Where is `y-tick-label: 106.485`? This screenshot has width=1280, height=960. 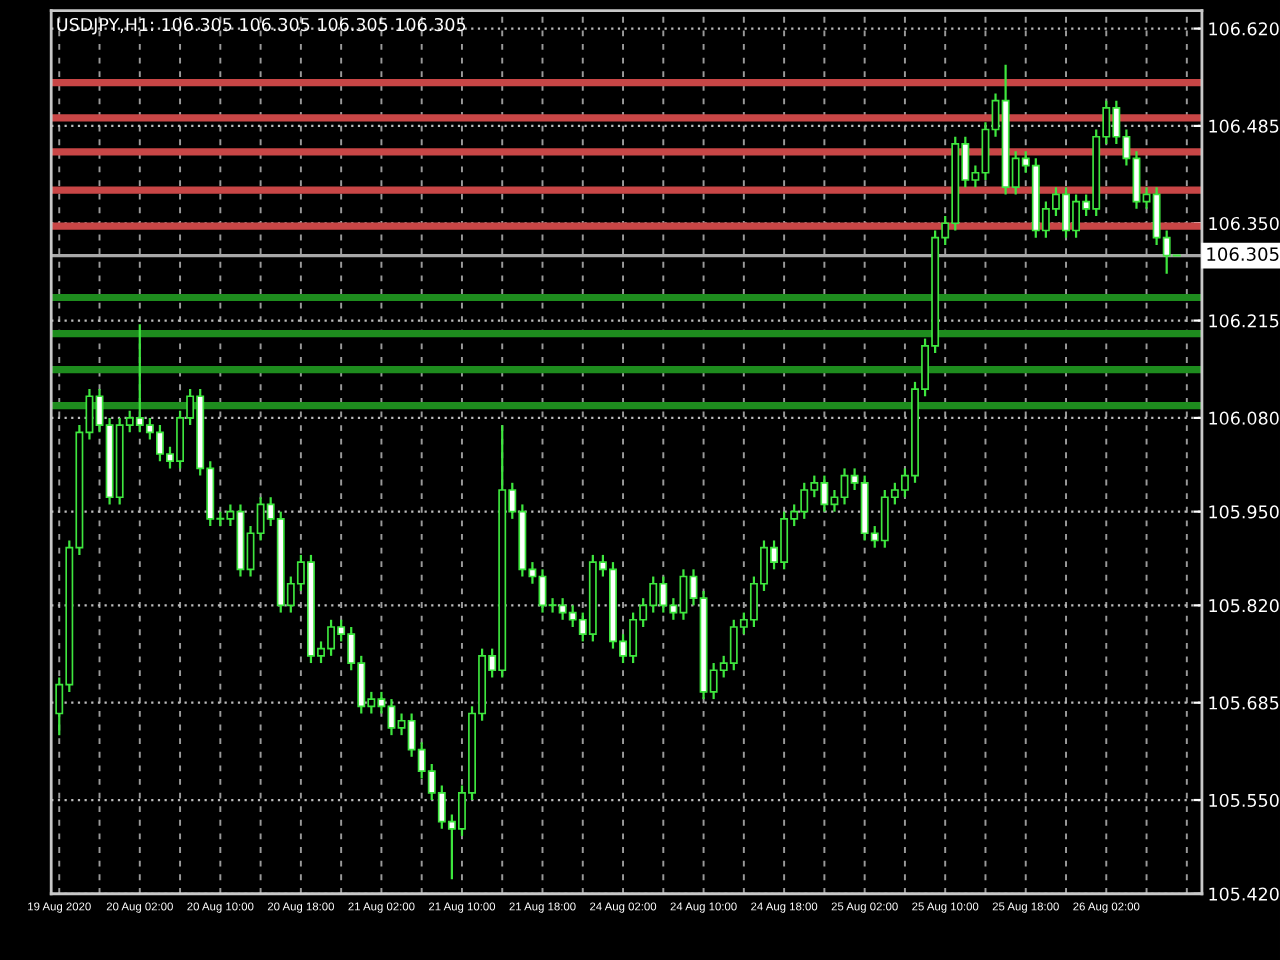 y-tick-label: 106.485 is located at coordinates (1244, 126).